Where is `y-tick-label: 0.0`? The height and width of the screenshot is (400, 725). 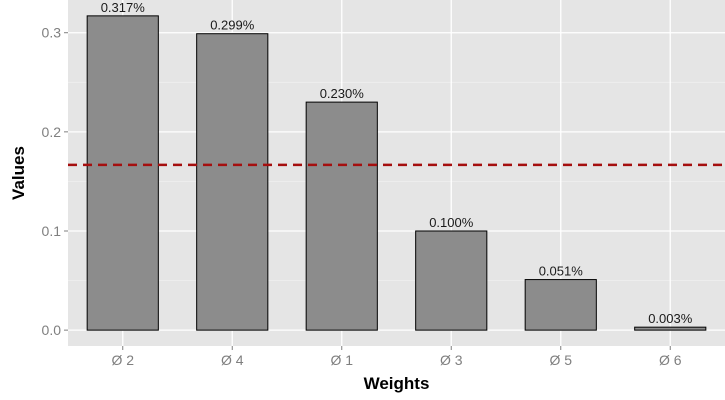 y-tick-label: 0.0 is located at coordinates (52, 330).